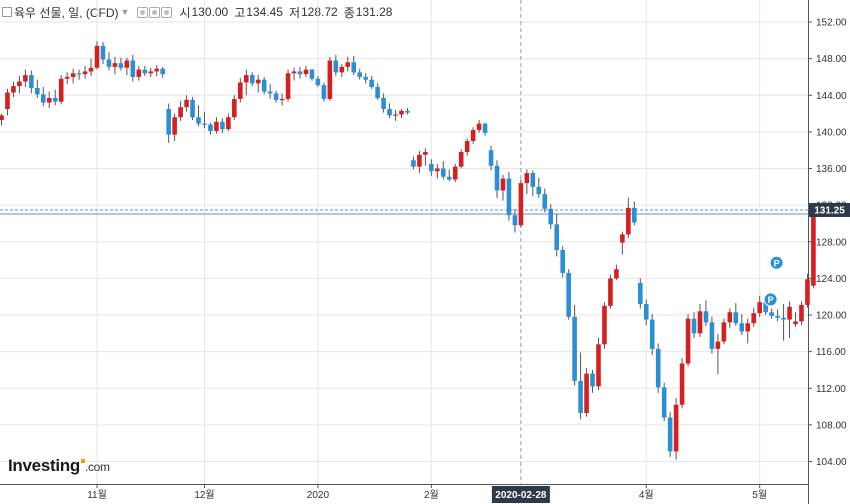 This screenshot has height=504, width=850. What do you see at coordinates (167, 12) in the screenshot?
I see `indicator-icon` at bounding box center [167, 12].